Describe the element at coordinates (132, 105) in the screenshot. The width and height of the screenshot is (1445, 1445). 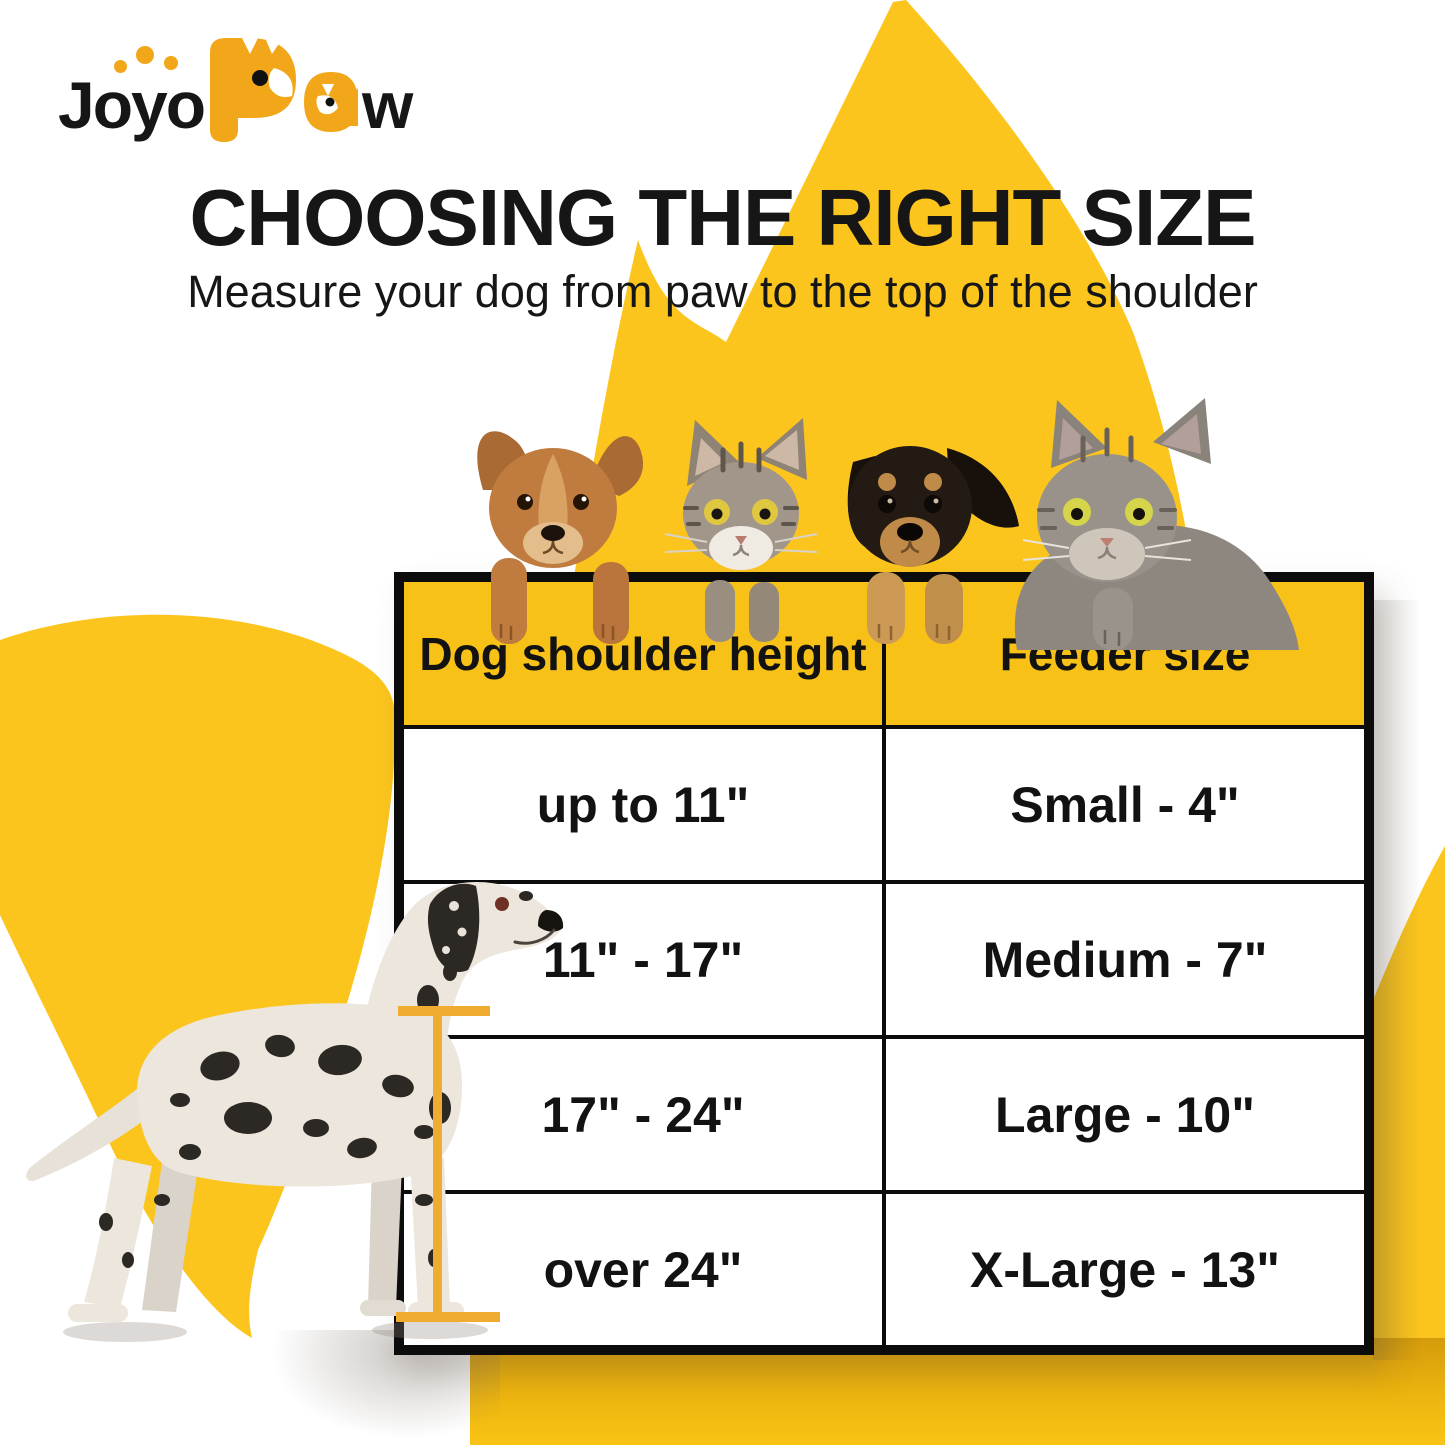
I see `logo-joyo-text: Joyo` at that location.